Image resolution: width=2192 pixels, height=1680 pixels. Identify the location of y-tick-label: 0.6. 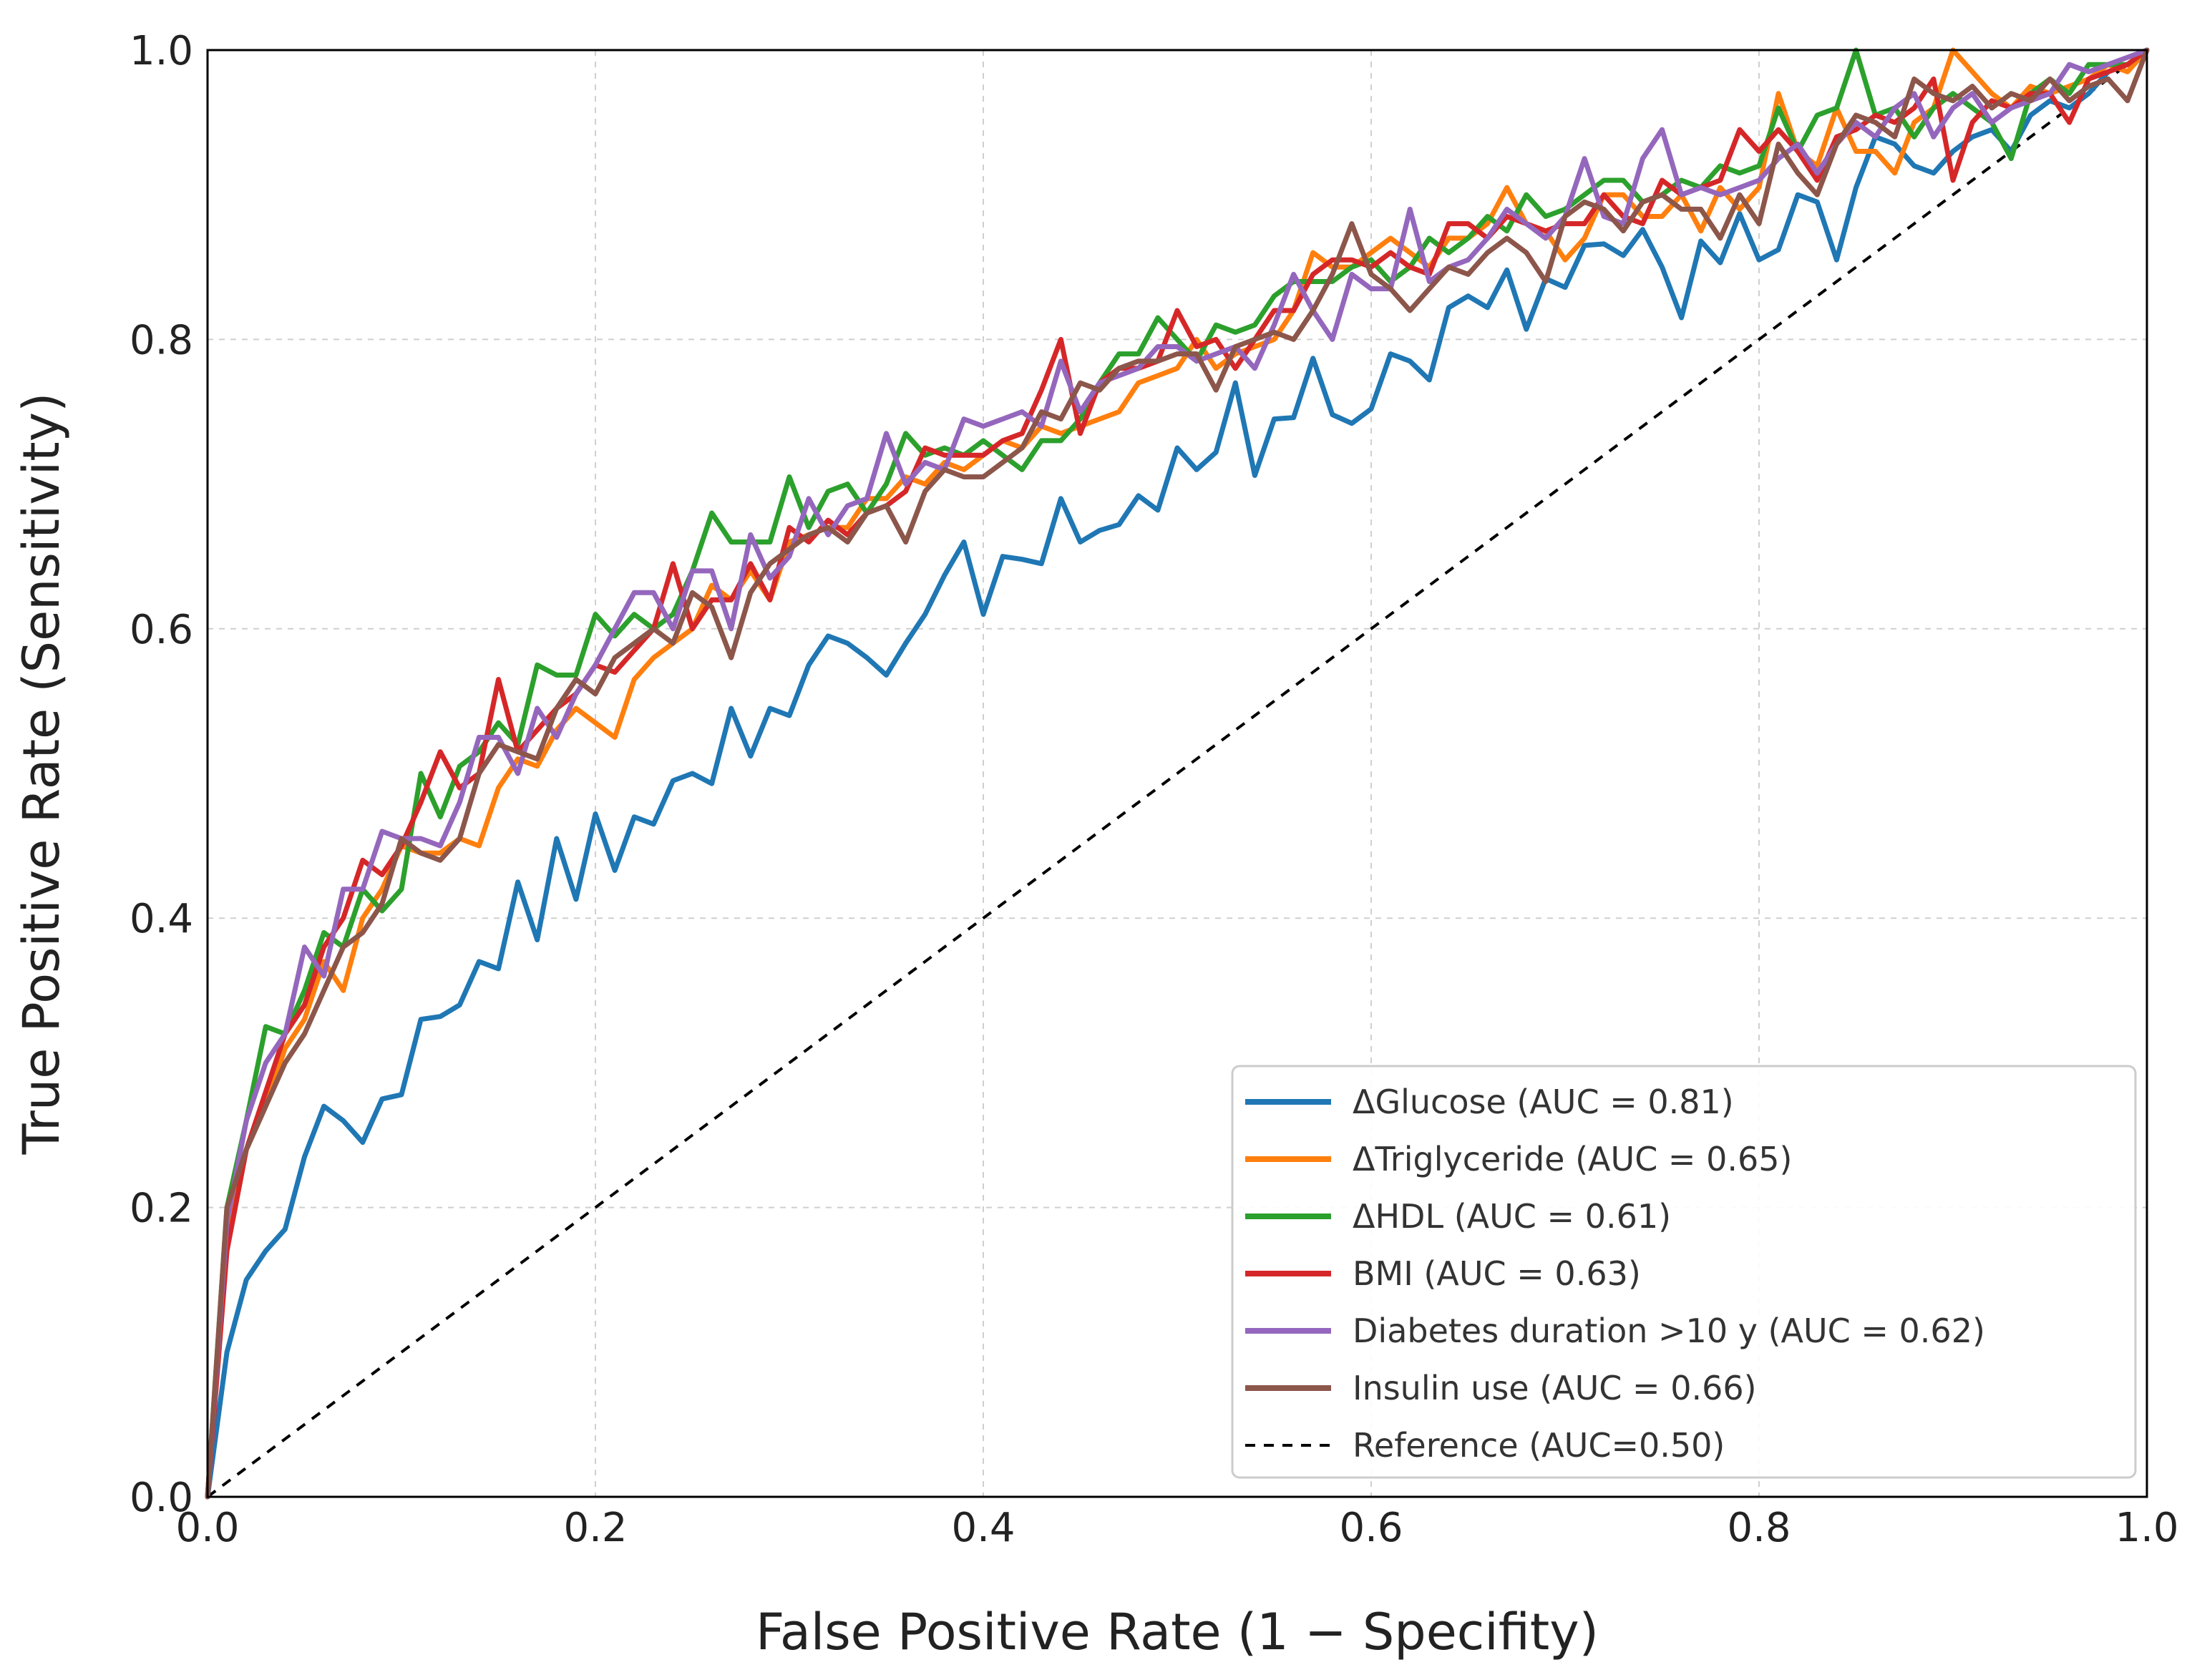
(161, 630).